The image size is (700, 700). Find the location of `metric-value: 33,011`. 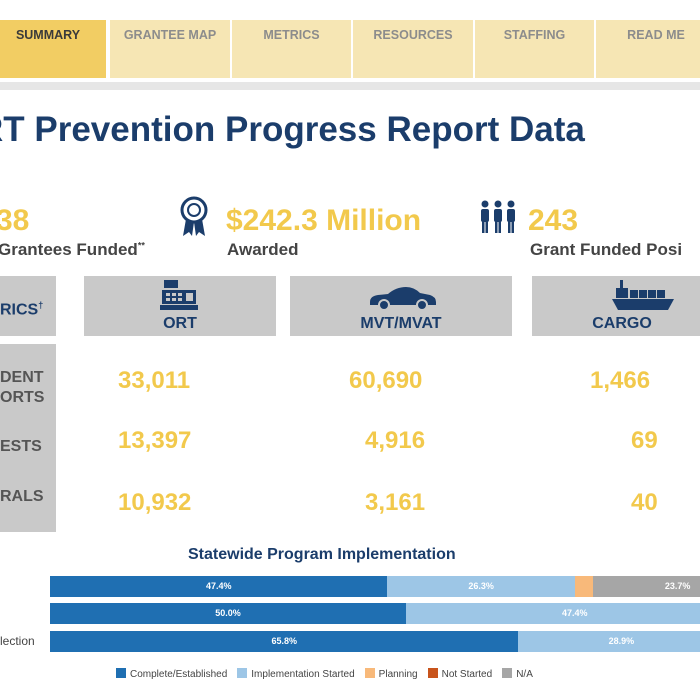

metric-value: 33,011 is located at coordinates (154, 380).